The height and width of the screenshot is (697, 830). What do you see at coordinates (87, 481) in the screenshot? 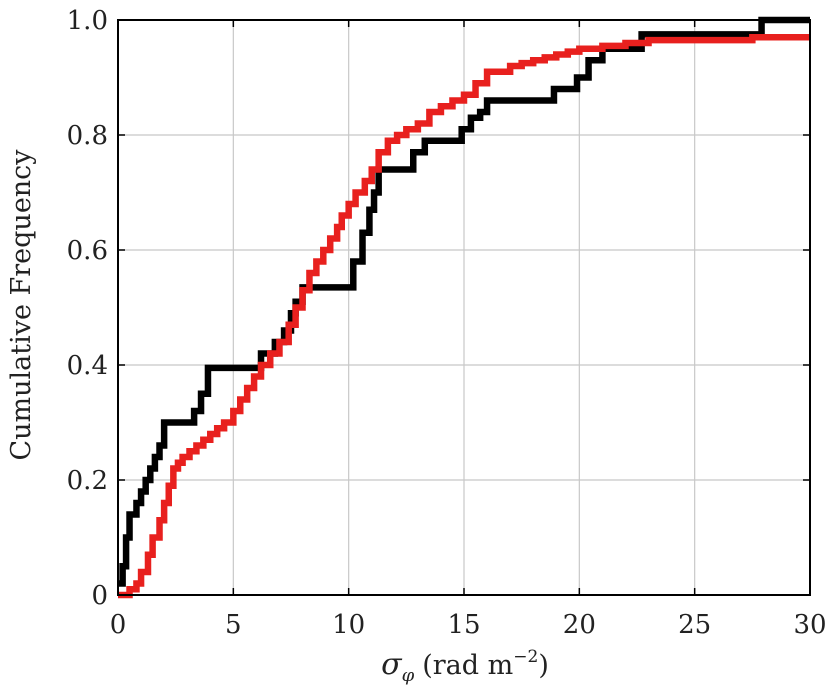
I see `y-tick-label: 0.2` at bounding box center [87, 481].